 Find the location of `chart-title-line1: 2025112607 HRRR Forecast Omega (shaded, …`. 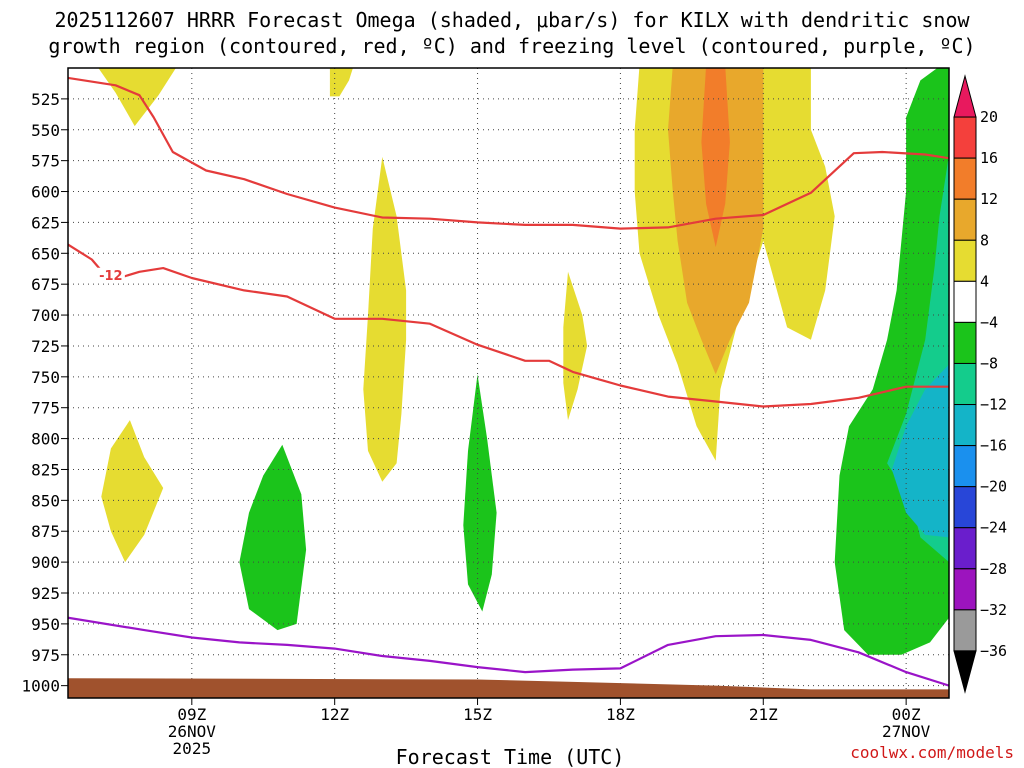

chart-title-line1: 2025112607 HRRR Forecast Omega (shaded, … is located at coordinates (512, 20).